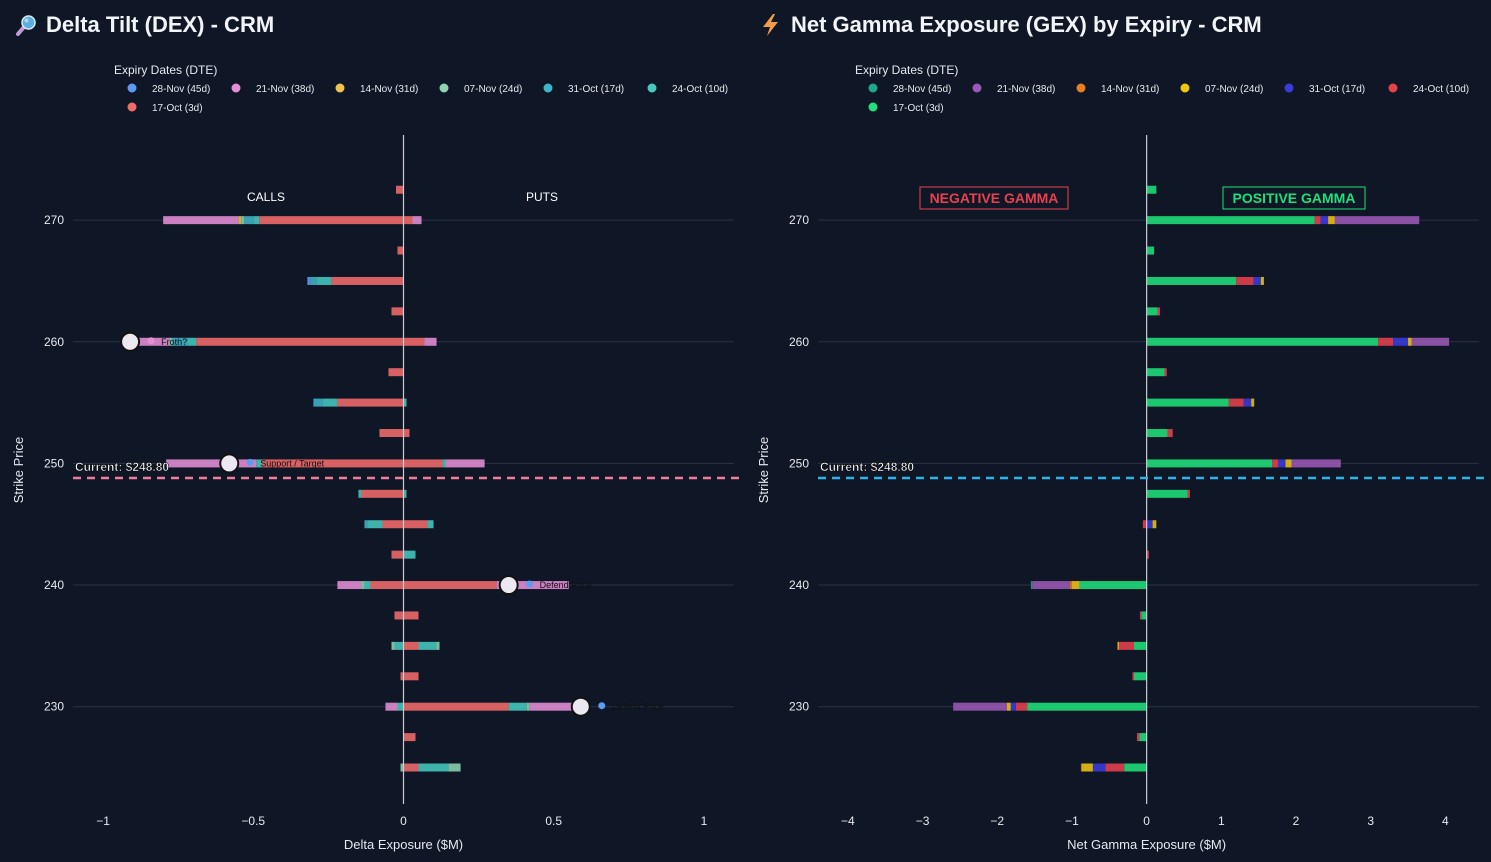  What do you see at coordinates (596, 89) in the screenshot?
I see `legend-item: 31-Oct (17d)` at bounding box center [596, 89].